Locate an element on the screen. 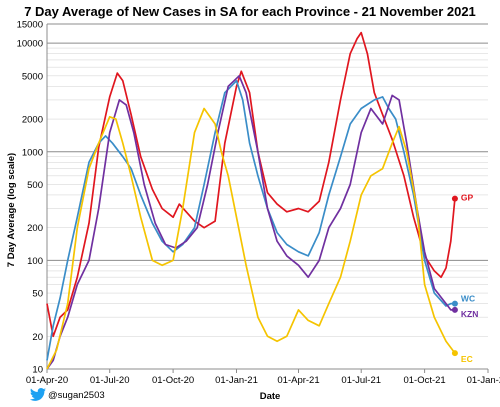  x-tick-label: 01-Apr-20 is located at coordinates (47, 380).